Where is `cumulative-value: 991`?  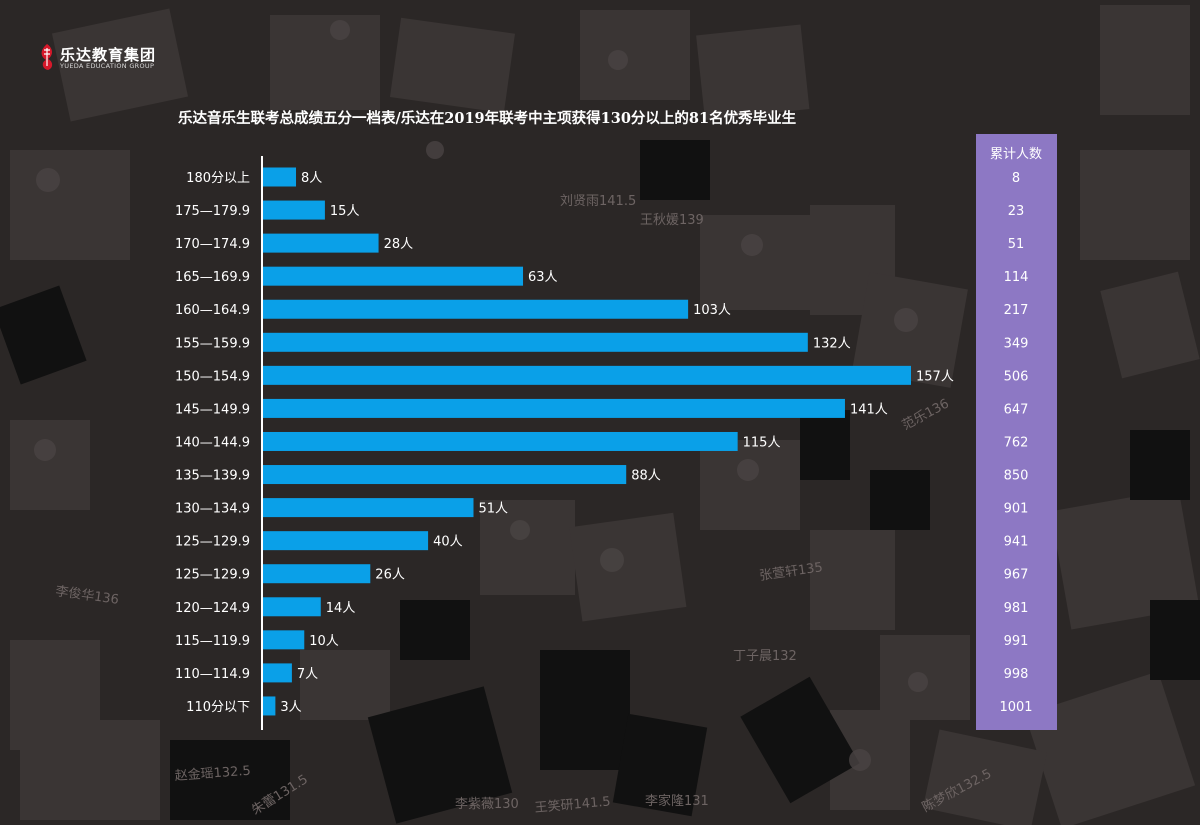 cumulative-value: 991 is located at coordinates (1016, 641).